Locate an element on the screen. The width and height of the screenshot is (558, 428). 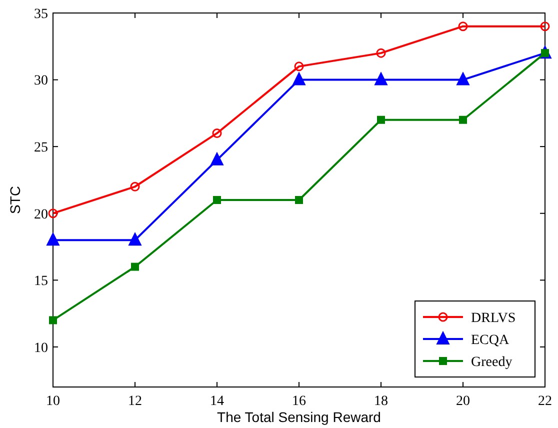
legend-label: ECQA is located at coordinates (490, 340).